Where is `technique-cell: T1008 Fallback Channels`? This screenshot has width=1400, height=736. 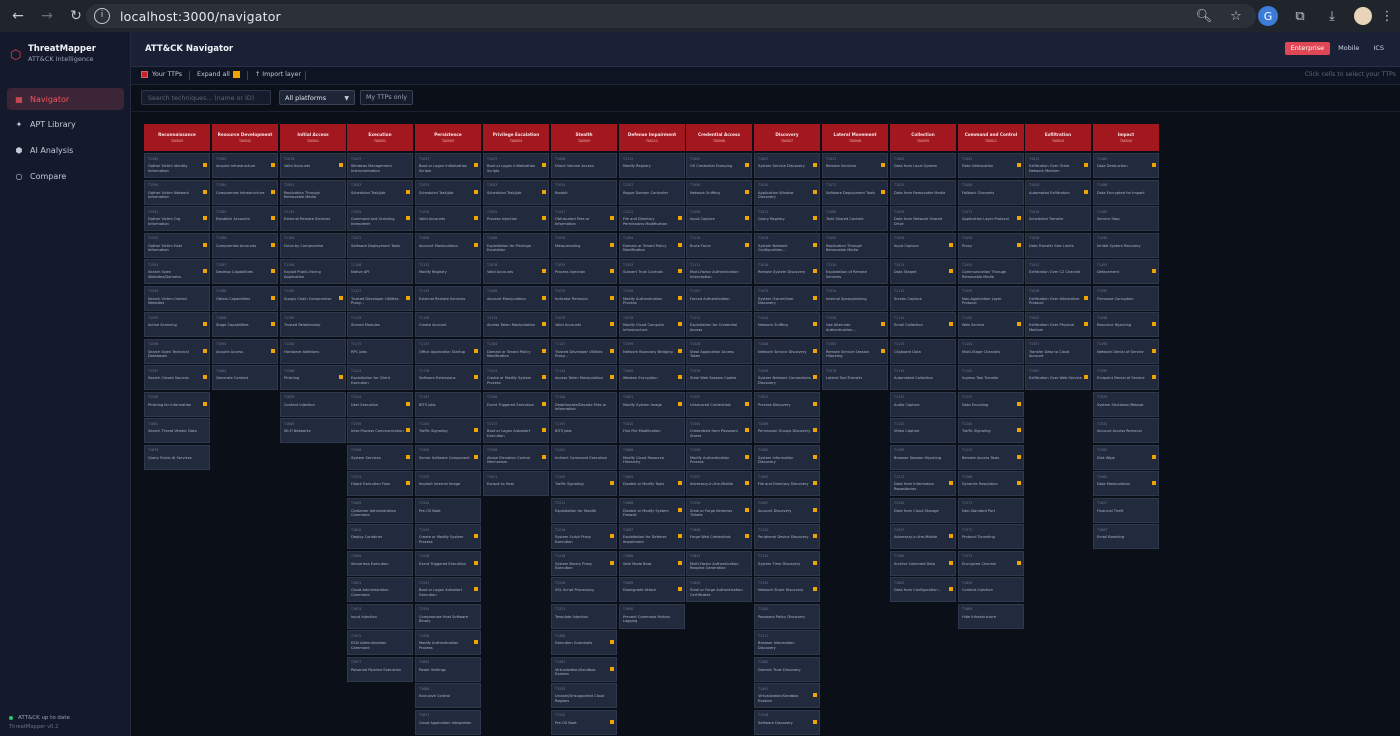
technique-cell: T1008 Fallback Channels is located at coordinates (991, 192).